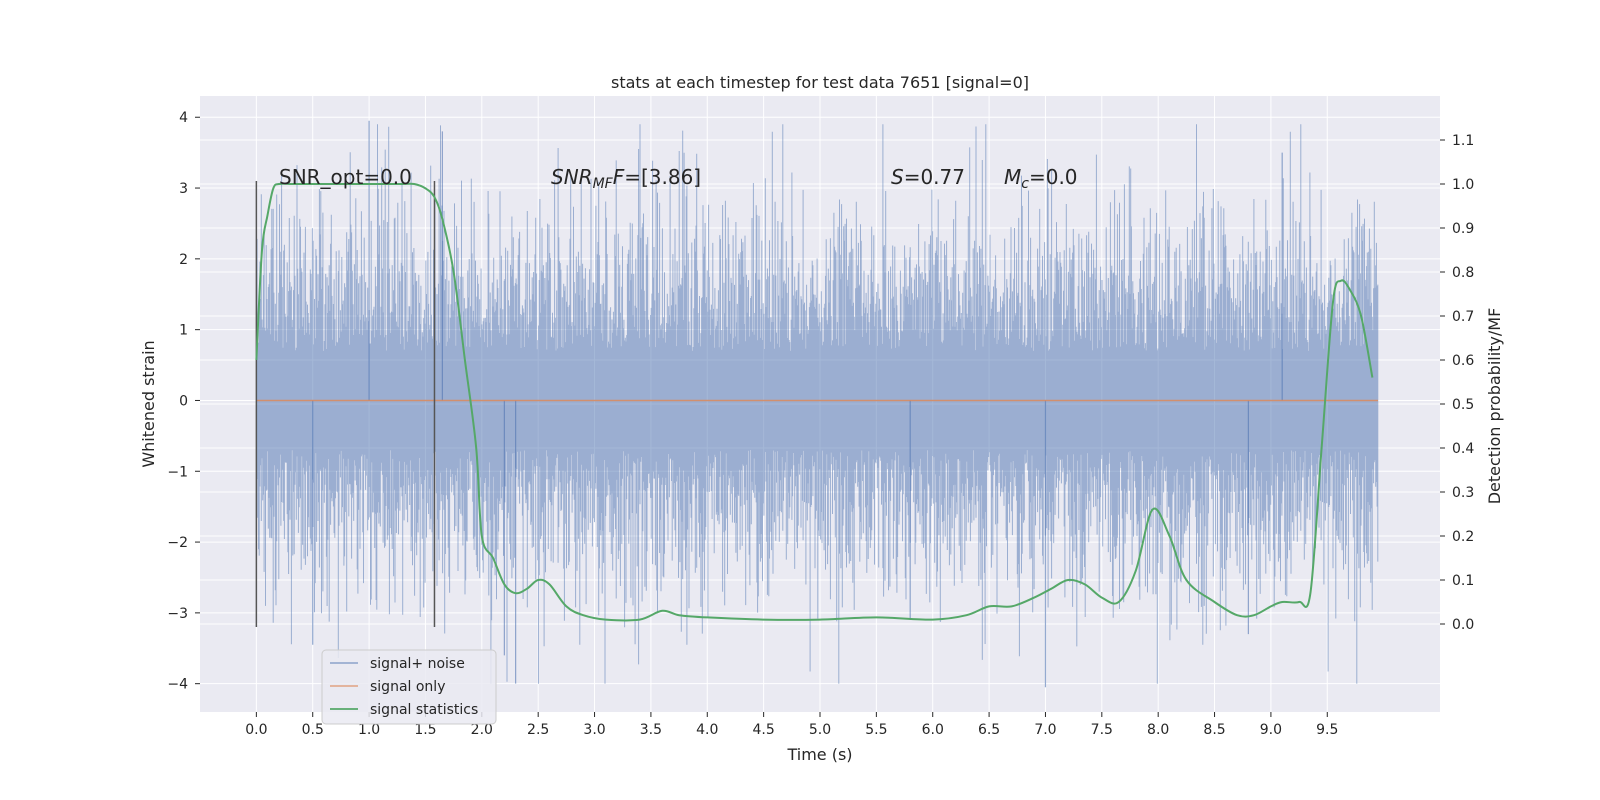 The height and width of the screenshot is (800, 1600). I want to click on y-tick-label: −4, so click(177, 685).